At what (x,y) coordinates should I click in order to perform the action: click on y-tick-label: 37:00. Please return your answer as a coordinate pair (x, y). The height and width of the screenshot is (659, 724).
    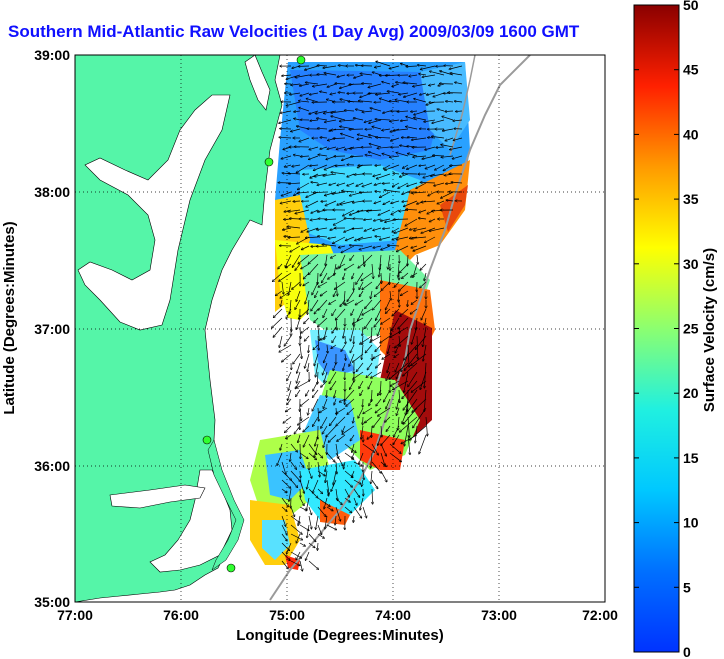
    Looking at the image, I should click on (52, 329).